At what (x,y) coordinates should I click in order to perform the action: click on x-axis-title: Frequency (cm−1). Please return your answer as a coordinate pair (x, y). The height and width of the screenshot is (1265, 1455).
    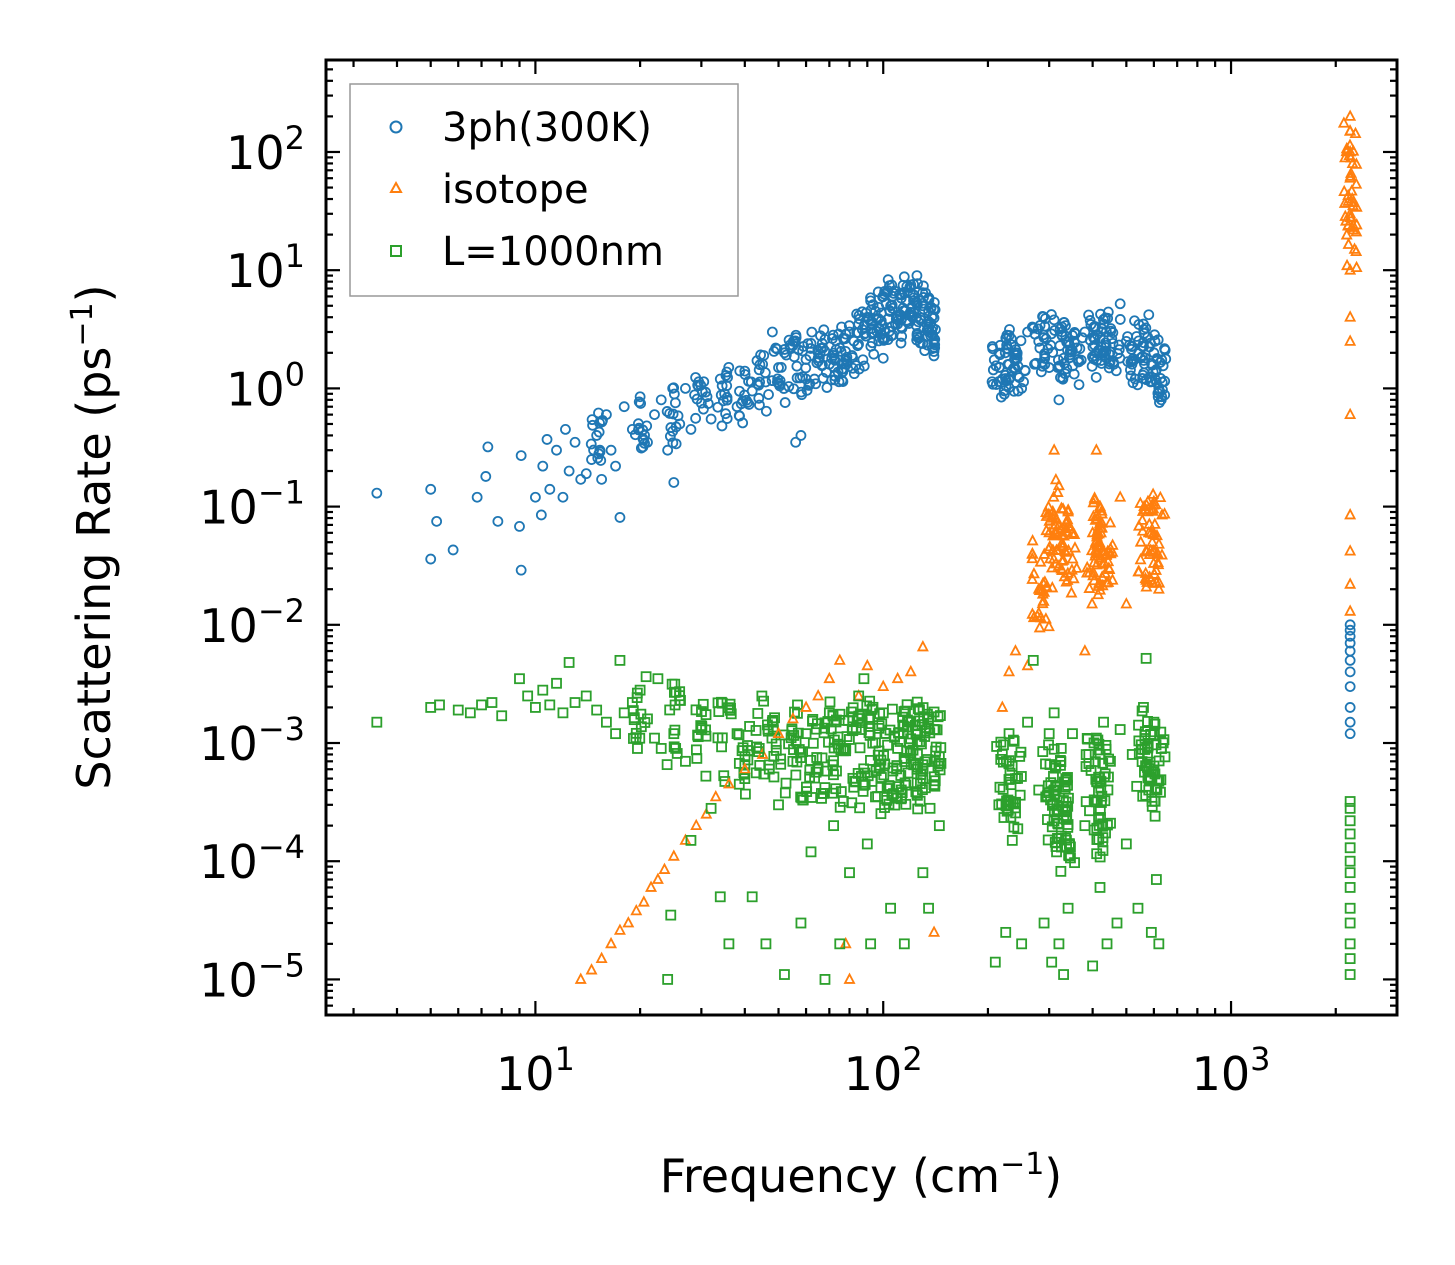
    Looking at the image, I should click on (861, 1175).